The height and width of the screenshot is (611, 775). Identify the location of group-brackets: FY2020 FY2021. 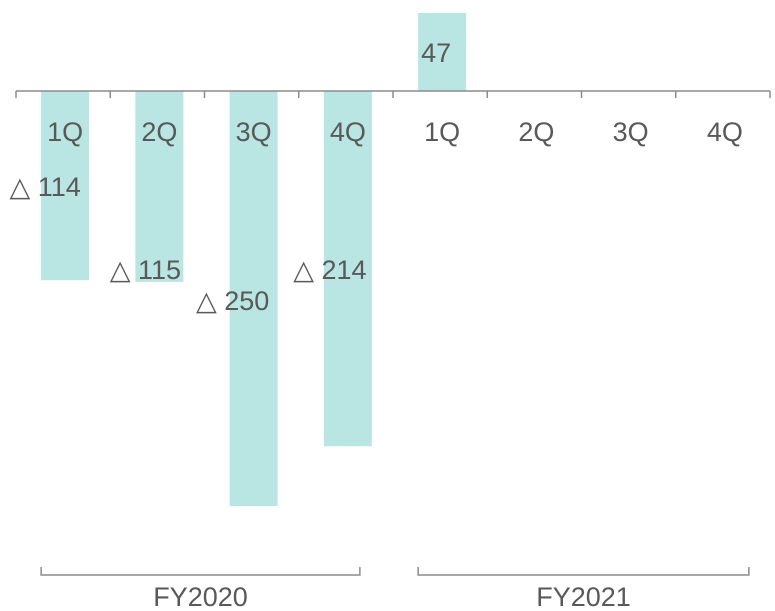
(395, 589).